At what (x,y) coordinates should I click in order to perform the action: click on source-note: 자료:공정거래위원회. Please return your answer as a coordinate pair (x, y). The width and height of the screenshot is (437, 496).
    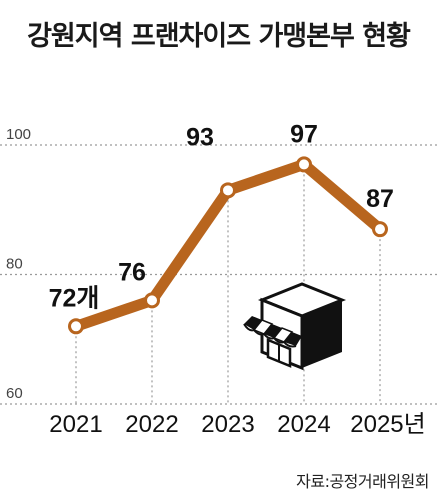
    Looking at the image, I should click on (362, 481).